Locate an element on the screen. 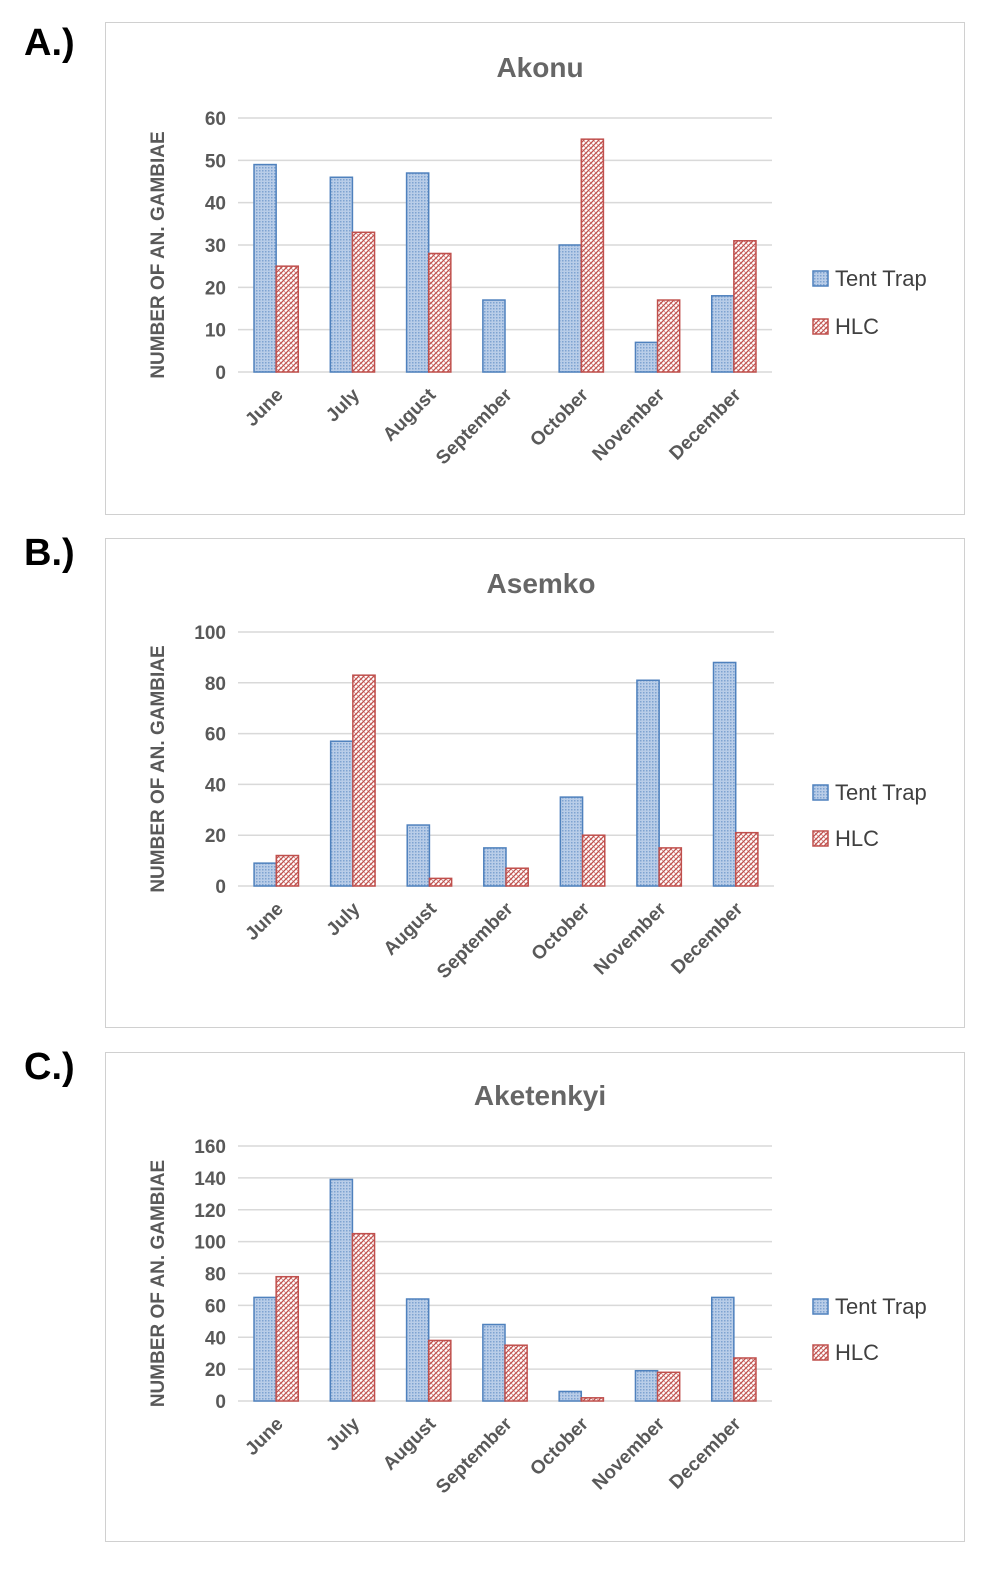 The width and height of the screenshot is (1000, 1581). chart-title: Akonu is located at coordinates (539, 67).